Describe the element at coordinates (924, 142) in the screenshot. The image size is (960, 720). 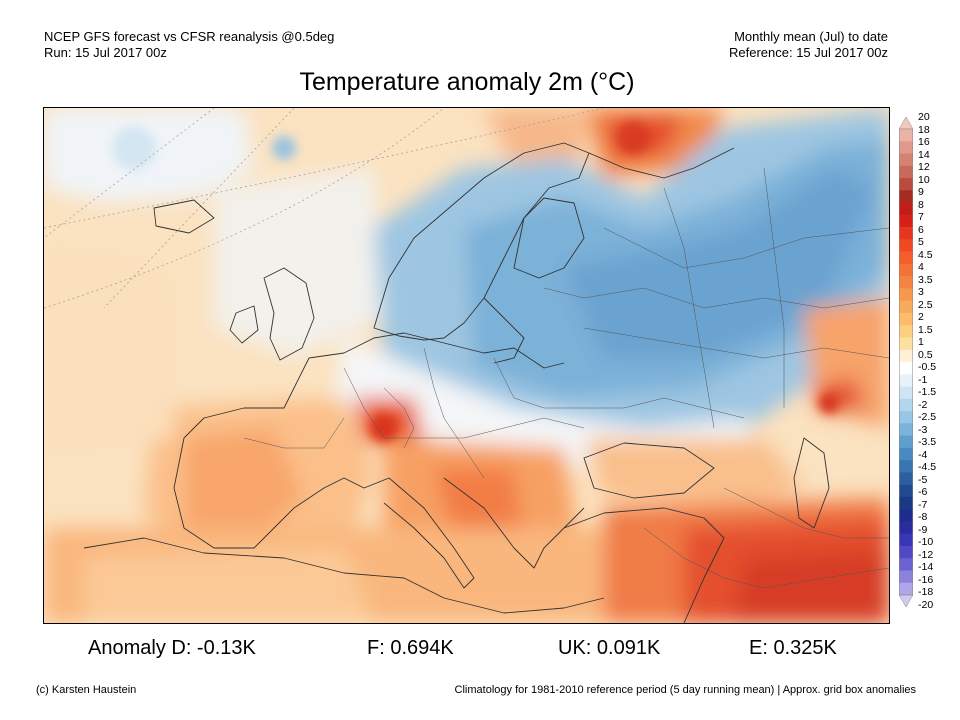
I see `colorbar-tick-label: 16` at that location.